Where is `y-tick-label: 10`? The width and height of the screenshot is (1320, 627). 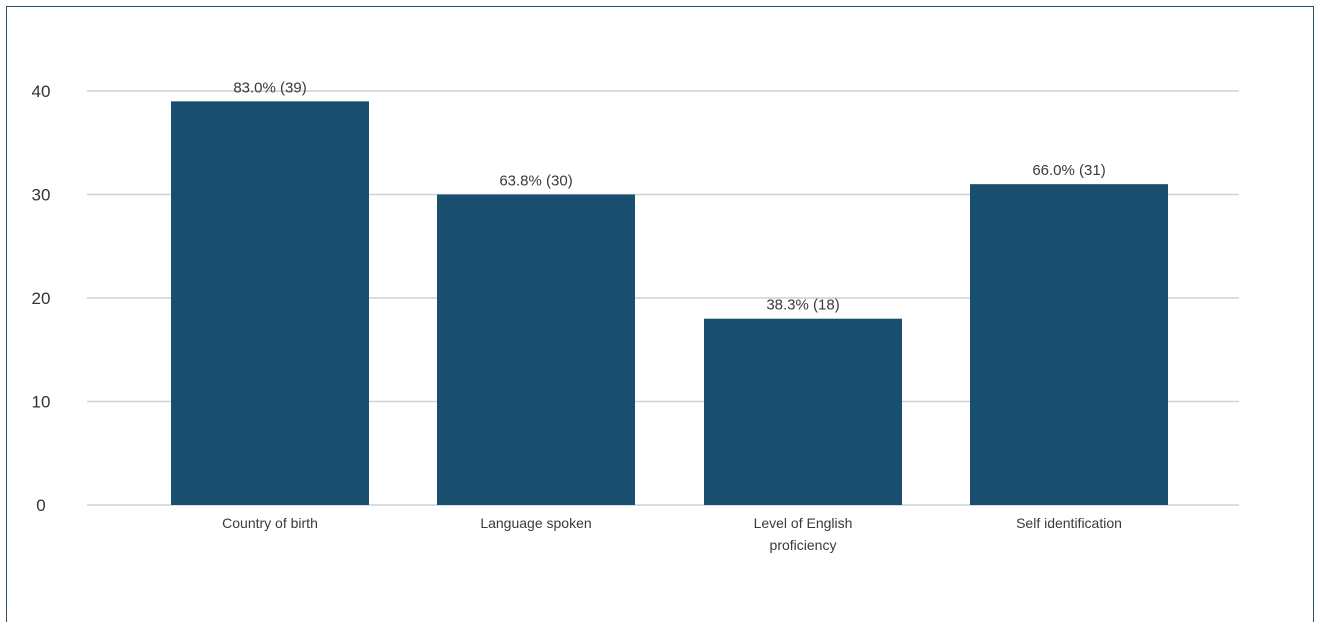 y-tick-label: 10 is located at coordinates (41, 402).